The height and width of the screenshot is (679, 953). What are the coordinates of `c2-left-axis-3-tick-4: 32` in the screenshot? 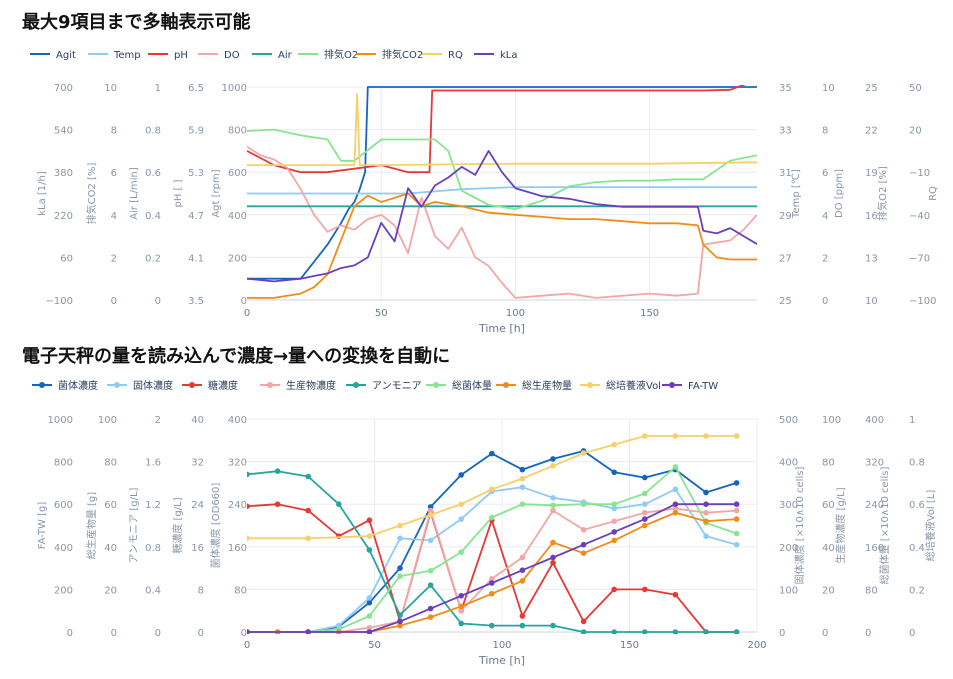 It's located at (197, 463).